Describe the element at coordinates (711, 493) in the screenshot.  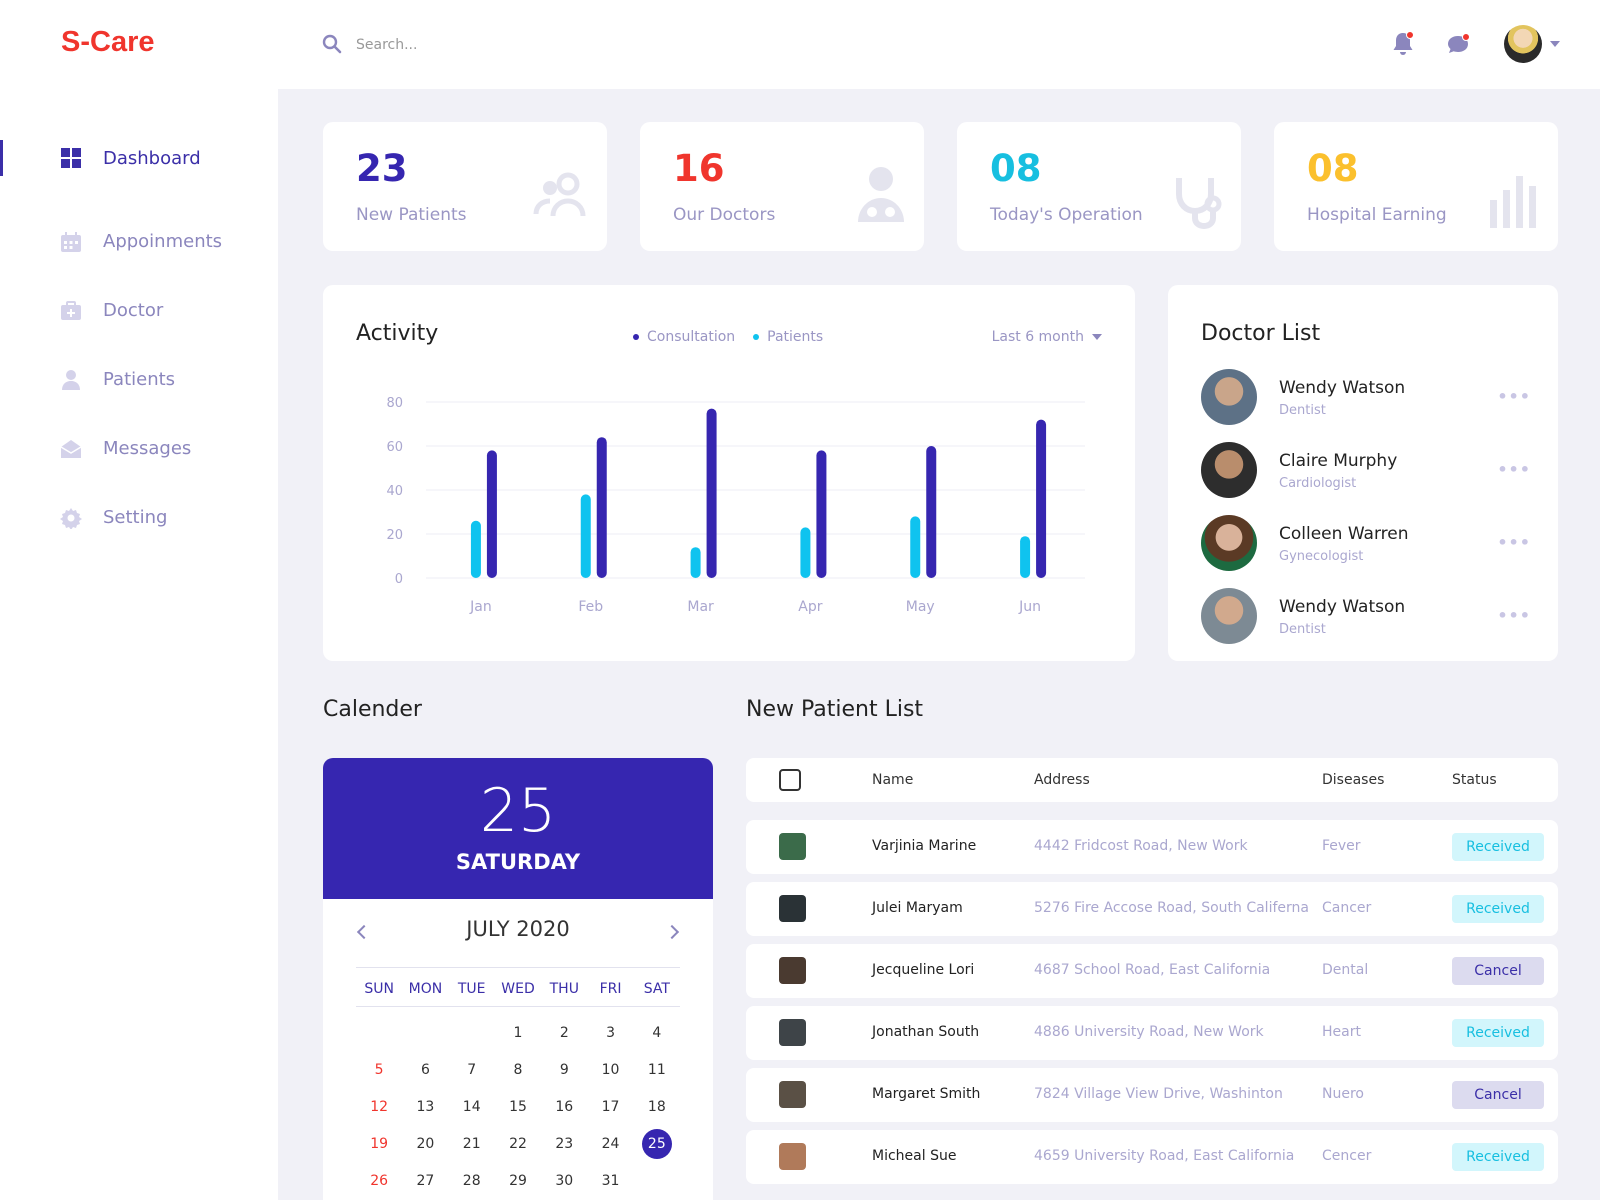
I see `bar-consultation-mar` at that location.